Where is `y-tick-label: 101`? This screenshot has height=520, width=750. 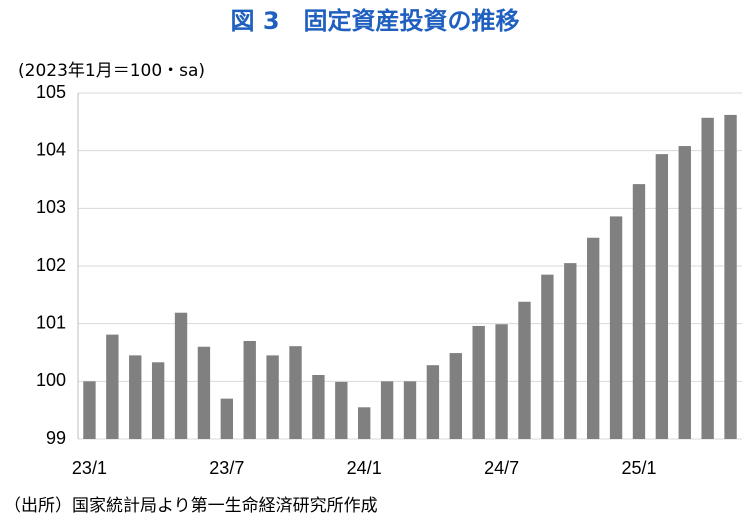 y-tick-label: 101 is located at coordinates (51, 322).